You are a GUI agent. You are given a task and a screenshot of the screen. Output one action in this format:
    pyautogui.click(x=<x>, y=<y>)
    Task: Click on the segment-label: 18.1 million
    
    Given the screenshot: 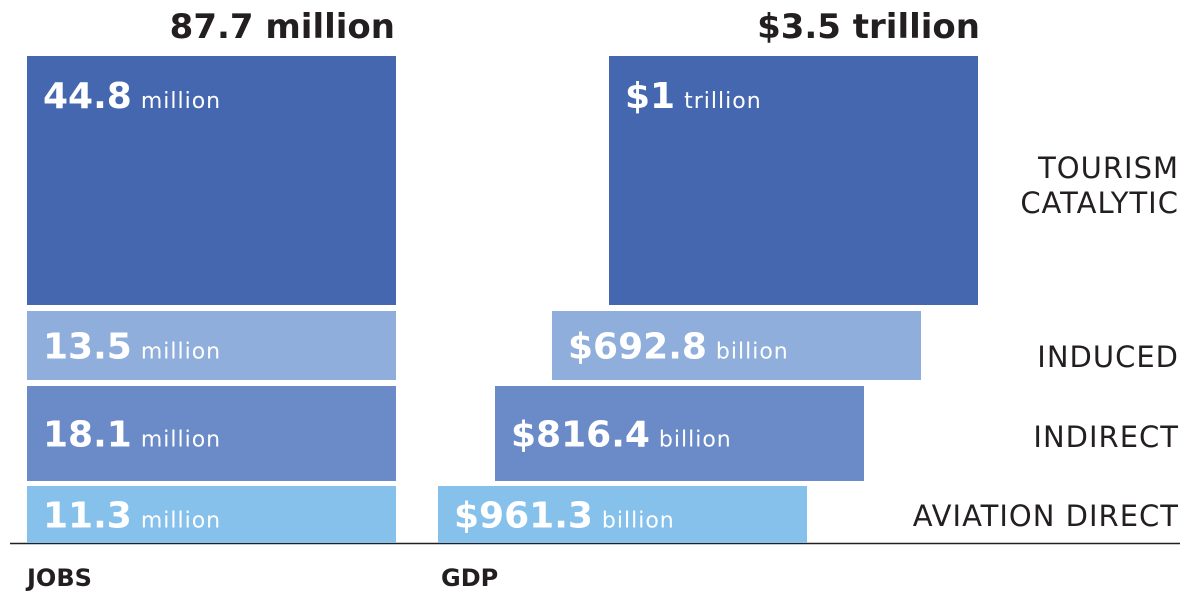 What is the action you would take?
    pyautogui.click(x=132, y=435)
    